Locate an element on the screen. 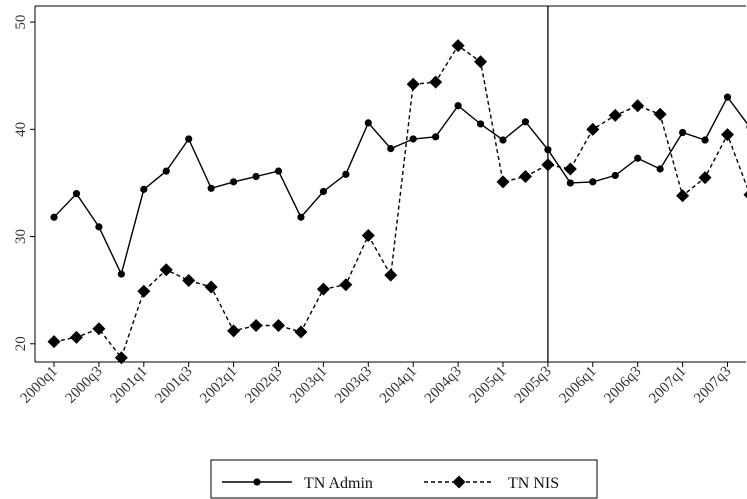 The image size is (747, 499). legend-label-2: TN NIS is located at coordinates (533, 483).